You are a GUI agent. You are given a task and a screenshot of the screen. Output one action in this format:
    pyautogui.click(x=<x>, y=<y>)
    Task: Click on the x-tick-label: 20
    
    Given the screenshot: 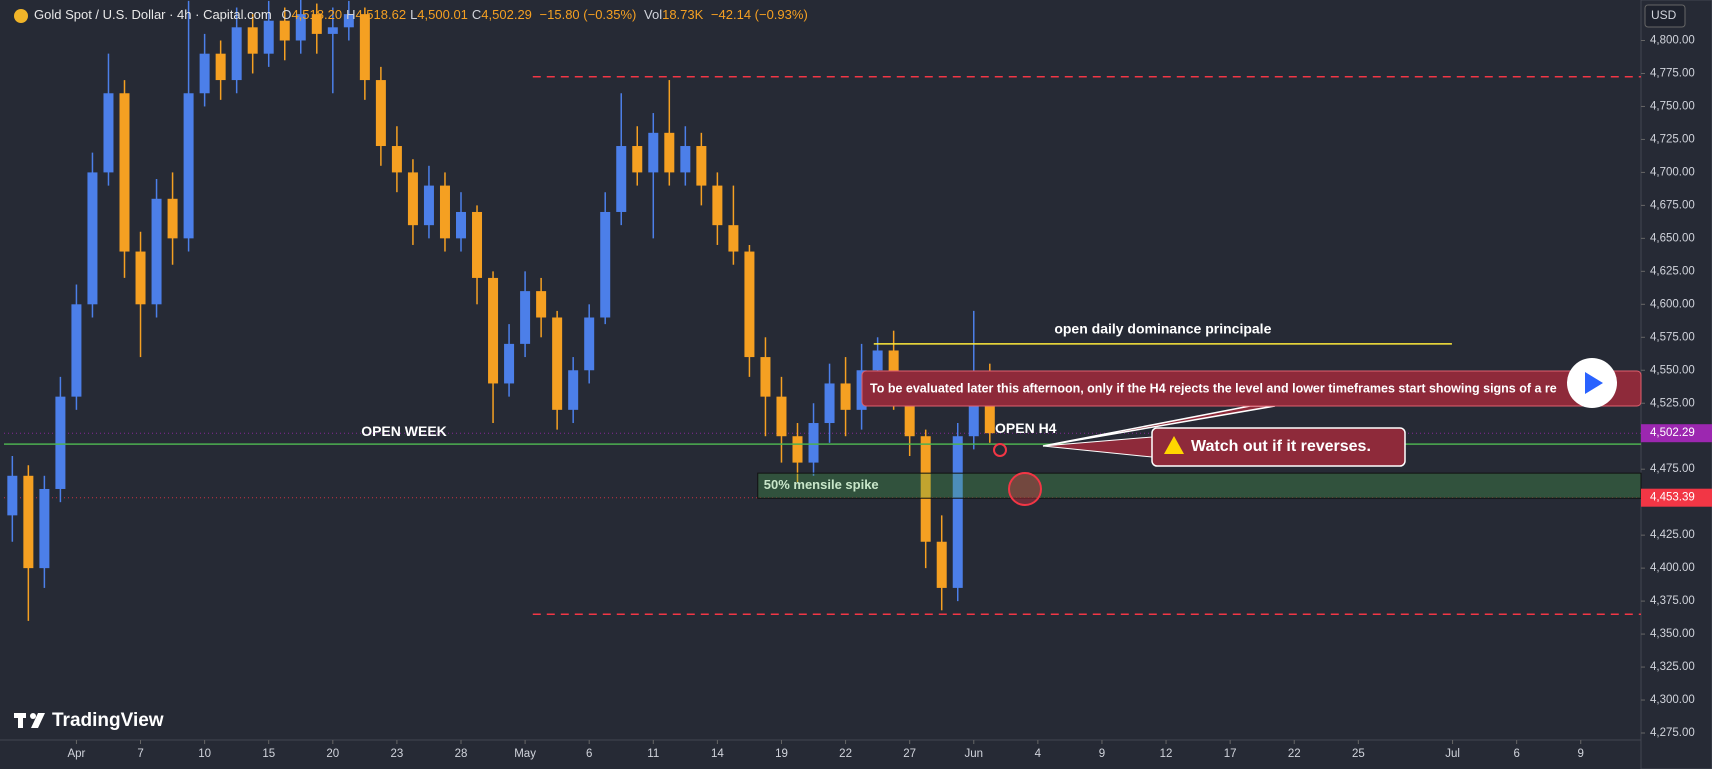 What is the action you would take?
    pyautogui.click(x=332, y=754)
    